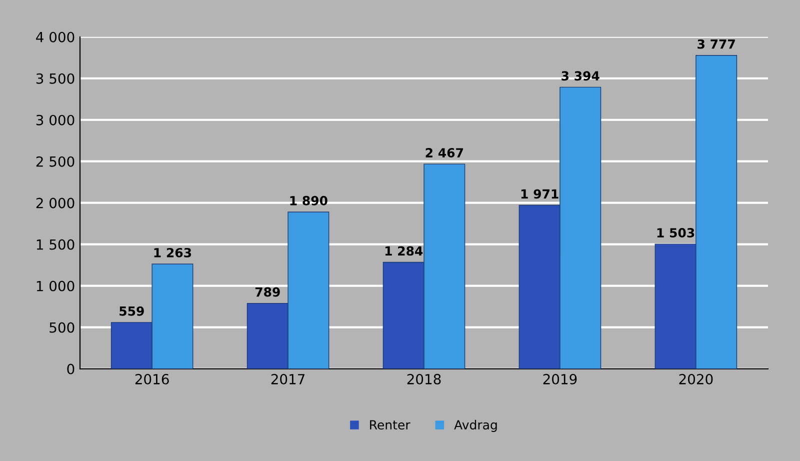 Image resolution: width=800 pixels, height=461 pixels. What do you see at coordinates (675, 233) in the screenshot?
I see `data-label: 1 503` at bounding box center [675, 233].